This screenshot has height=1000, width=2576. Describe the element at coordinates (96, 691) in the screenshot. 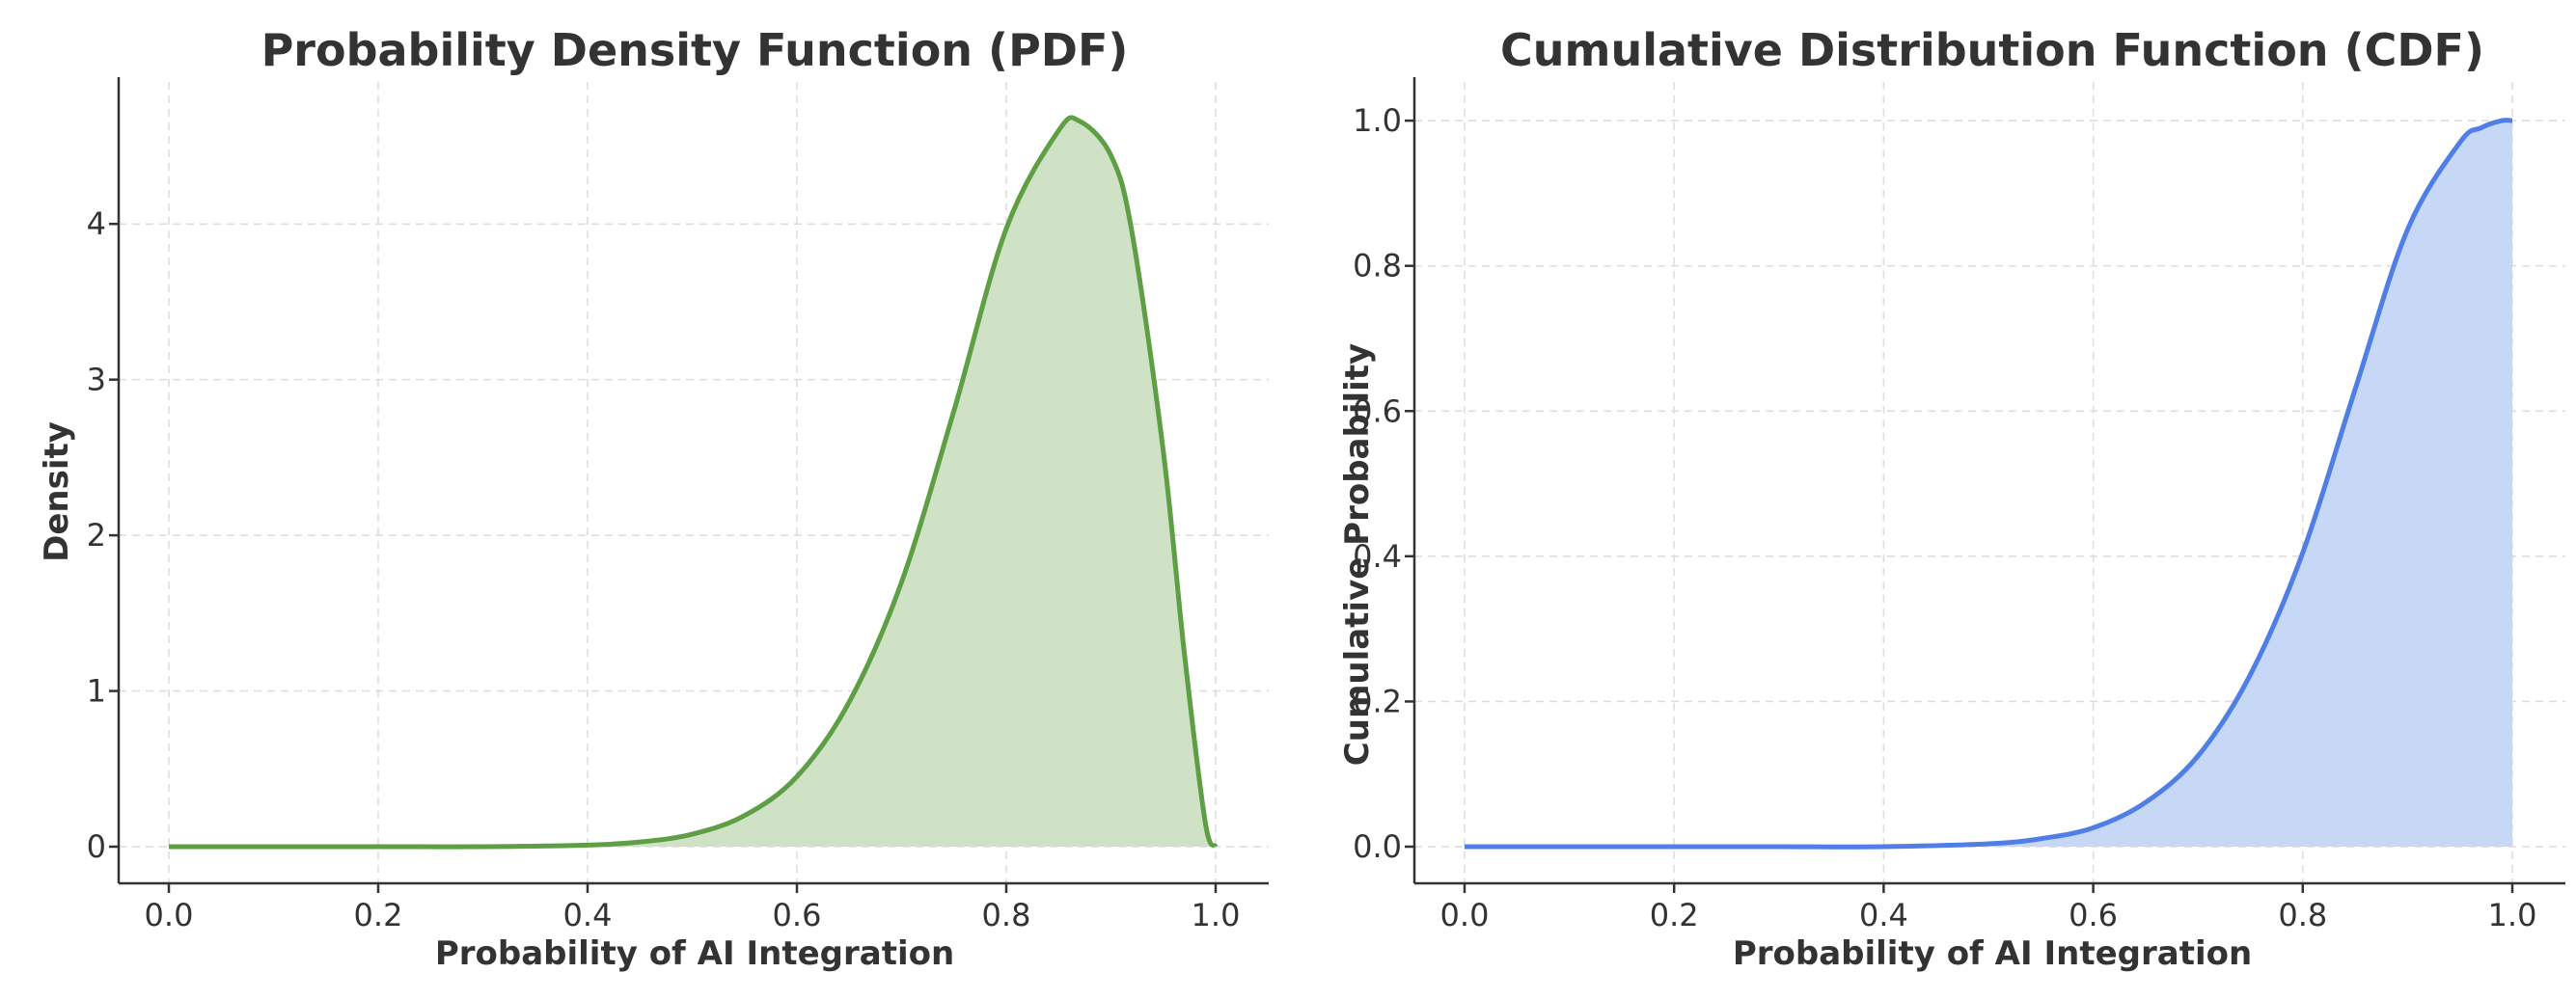

I see `pdf-y-tick-label: 1` at that location.